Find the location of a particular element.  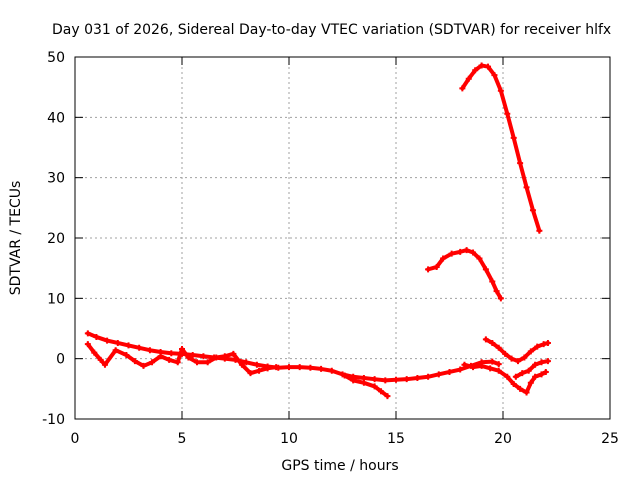

y-tick-label: 40 is located at coordinates (56, 118).